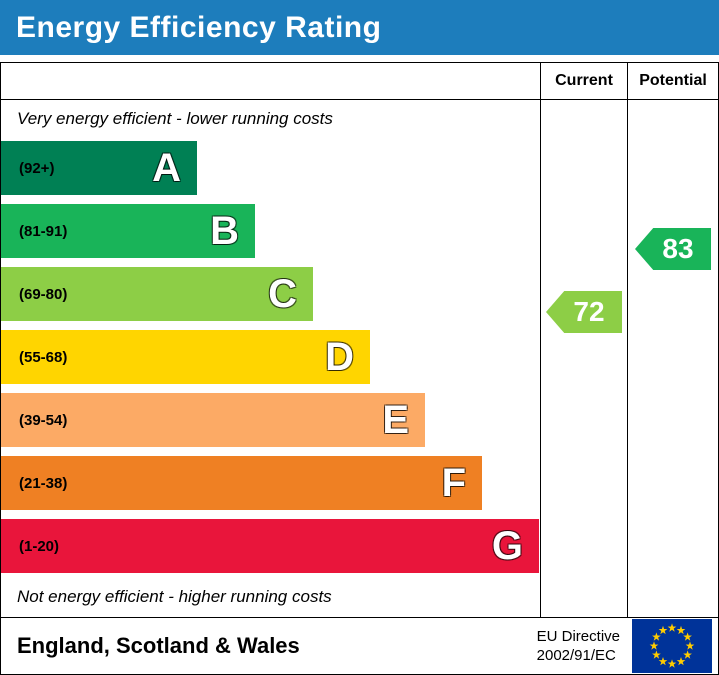 The image size is (719, 675). What do you see at coordinates (576, 655) in the screenshot?
I see `eu-directive-line2: 2002/91/EC` at bounding box center [576, 655].